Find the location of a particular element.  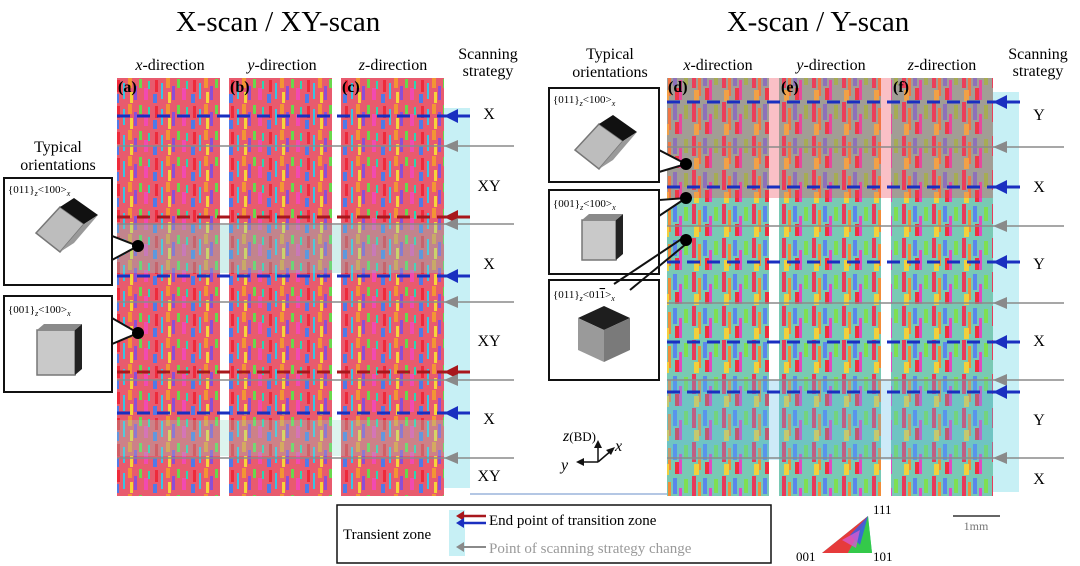

svg-text: x is located at coordinates (618, 446).